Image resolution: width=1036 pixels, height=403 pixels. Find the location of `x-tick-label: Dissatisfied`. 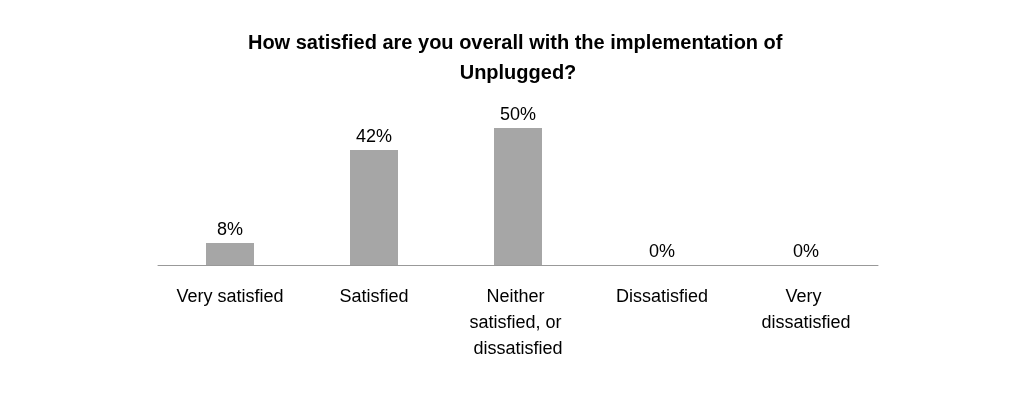

x-tick-label: Dissatisfied is located at coordinates (662, 296).